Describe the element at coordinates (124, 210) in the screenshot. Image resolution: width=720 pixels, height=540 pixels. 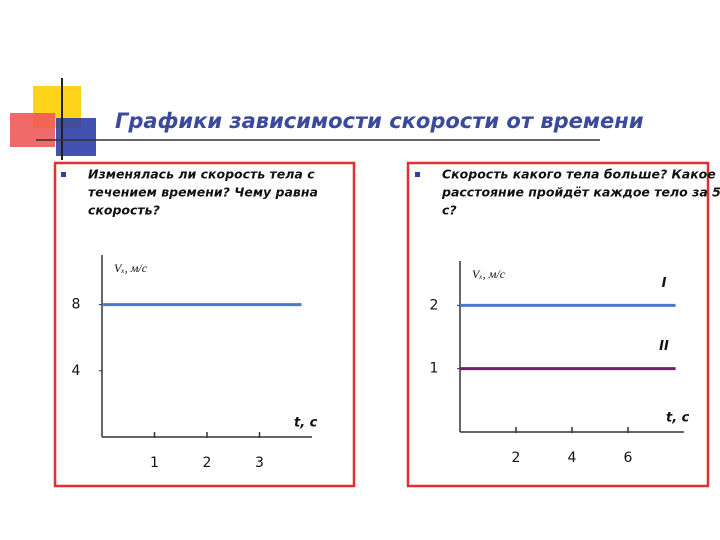
I see `question: скорость?` at that location.